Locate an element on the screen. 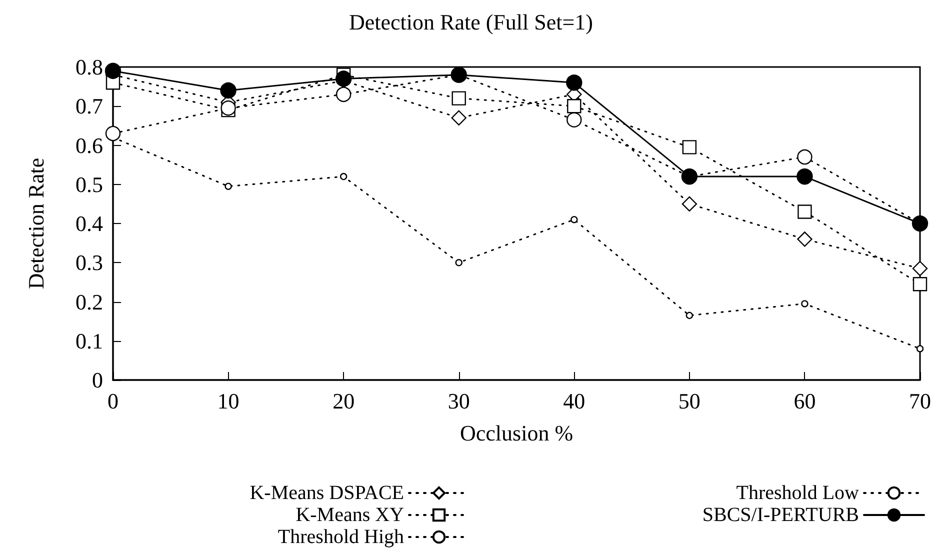 The height and width of the screenshot is (560, 942). x-tick-label: 10 is located at coordinates (228, 401).